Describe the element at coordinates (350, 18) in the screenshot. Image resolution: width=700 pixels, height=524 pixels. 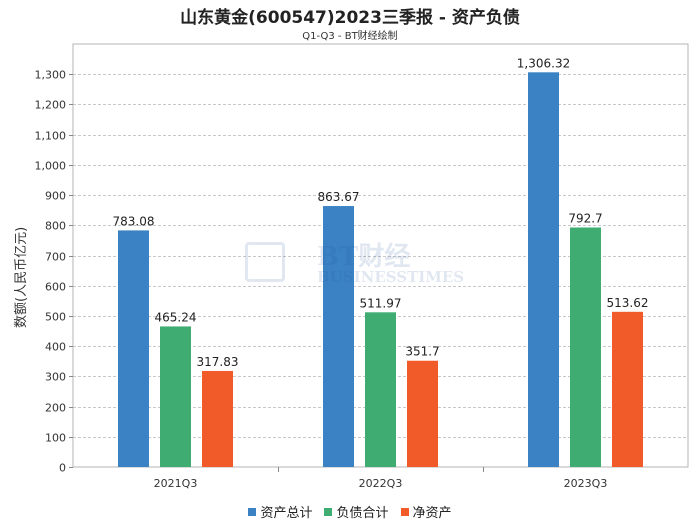
I see `chart-title: 山东黄金(600547)2023三季报 - 资产负债` at that location.